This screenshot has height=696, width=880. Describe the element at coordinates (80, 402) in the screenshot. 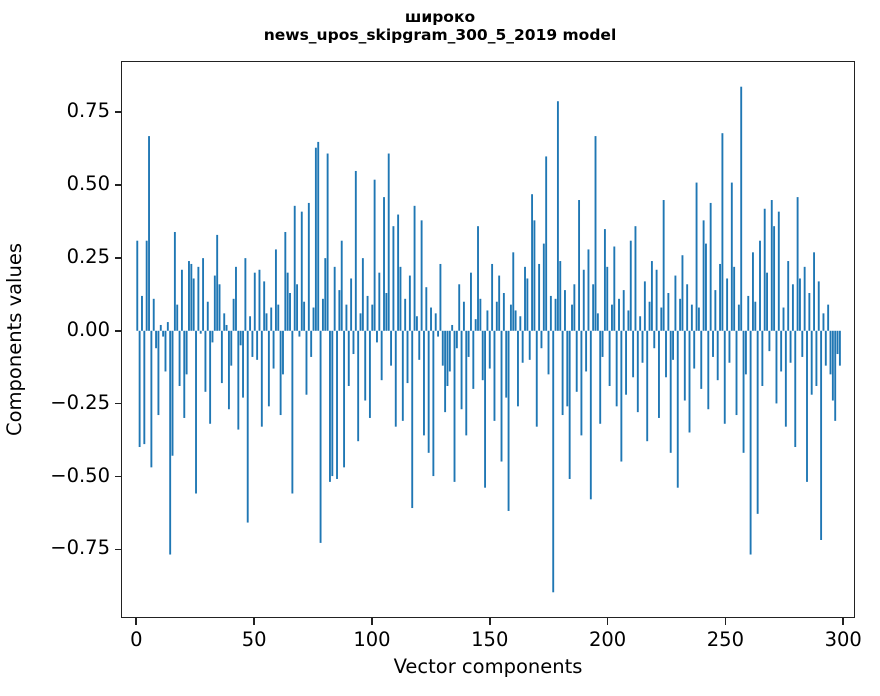

I see `y-tick-label: −0.25` at that location.